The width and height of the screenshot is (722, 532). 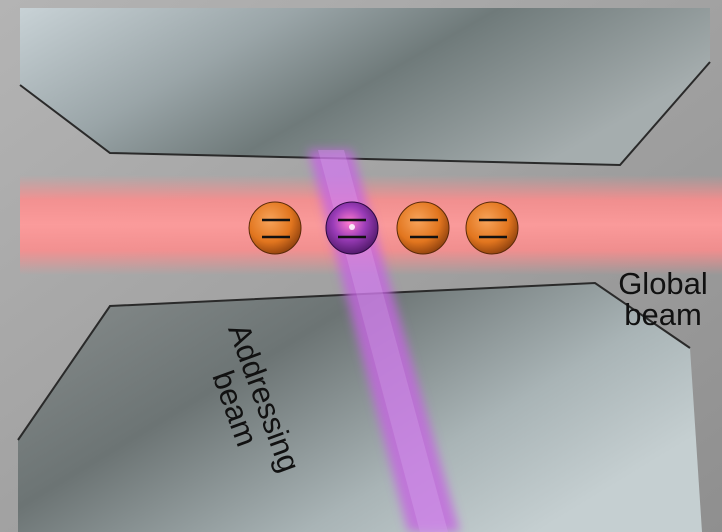 What do you see at coordinates (663, 283) in the screenshot?
I see `global-beam-label-line1: Global` at bounding box center [663, 283].